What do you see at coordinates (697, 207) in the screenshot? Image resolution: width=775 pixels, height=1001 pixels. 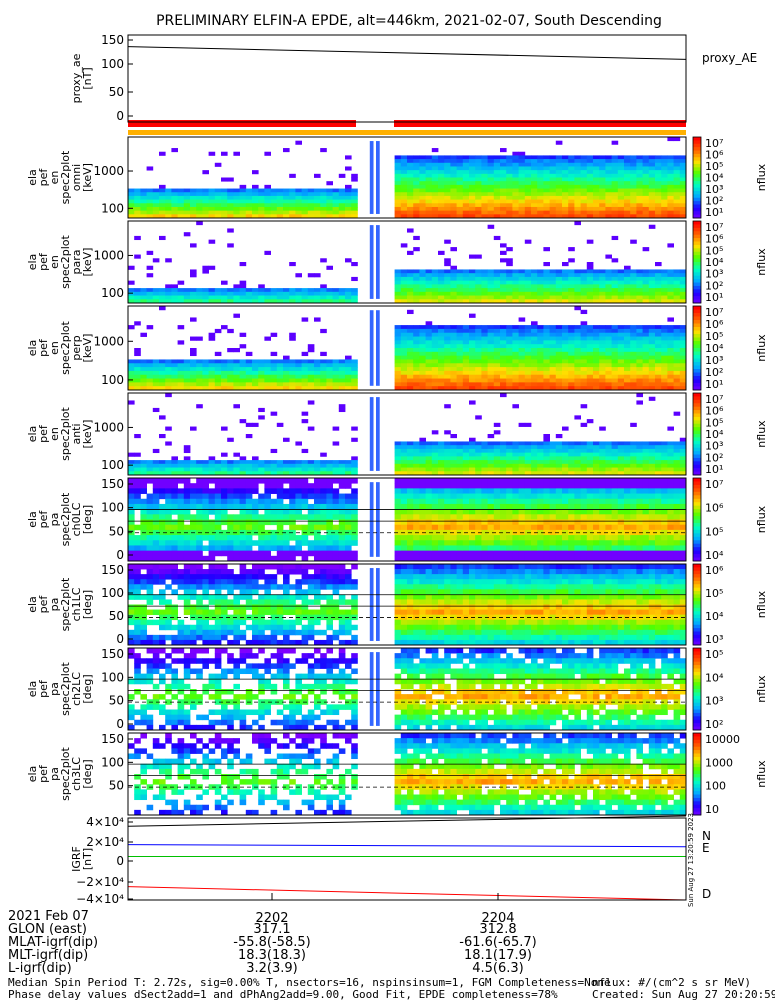 I see `colorbar-step` at bounding box center [697, 207].